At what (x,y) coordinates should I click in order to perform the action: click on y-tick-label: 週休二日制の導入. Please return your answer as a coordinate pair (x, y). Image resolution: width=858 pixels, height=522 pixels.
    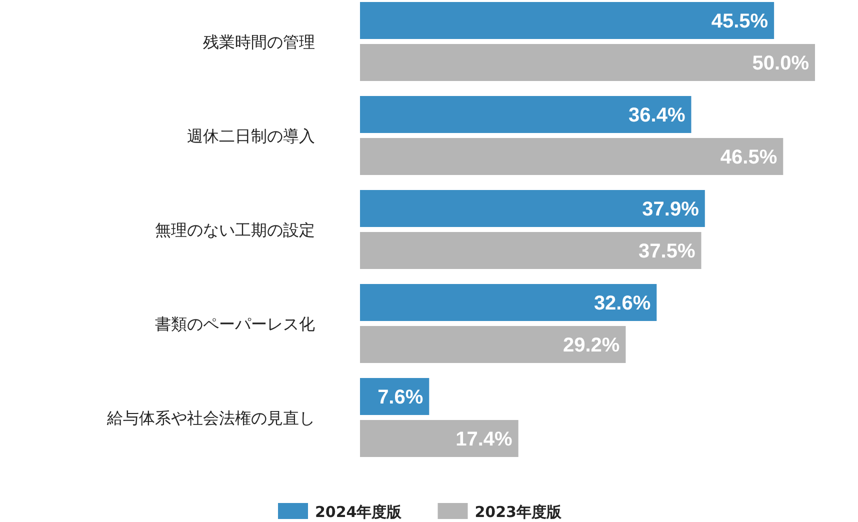
    Looking at the image, I should click on (251, 136).